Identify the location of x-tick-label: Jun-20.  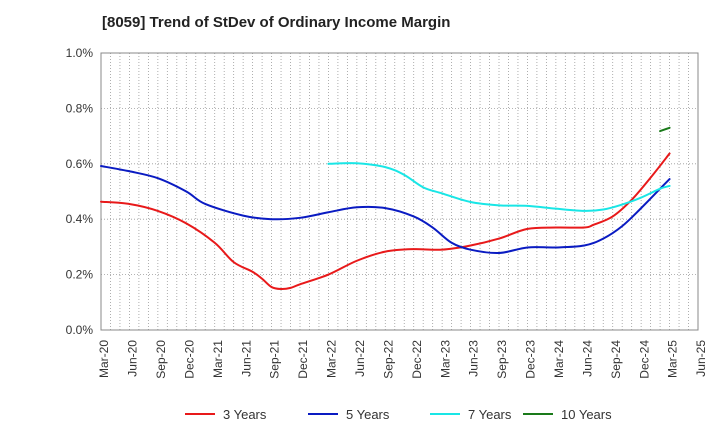
(133, 358).